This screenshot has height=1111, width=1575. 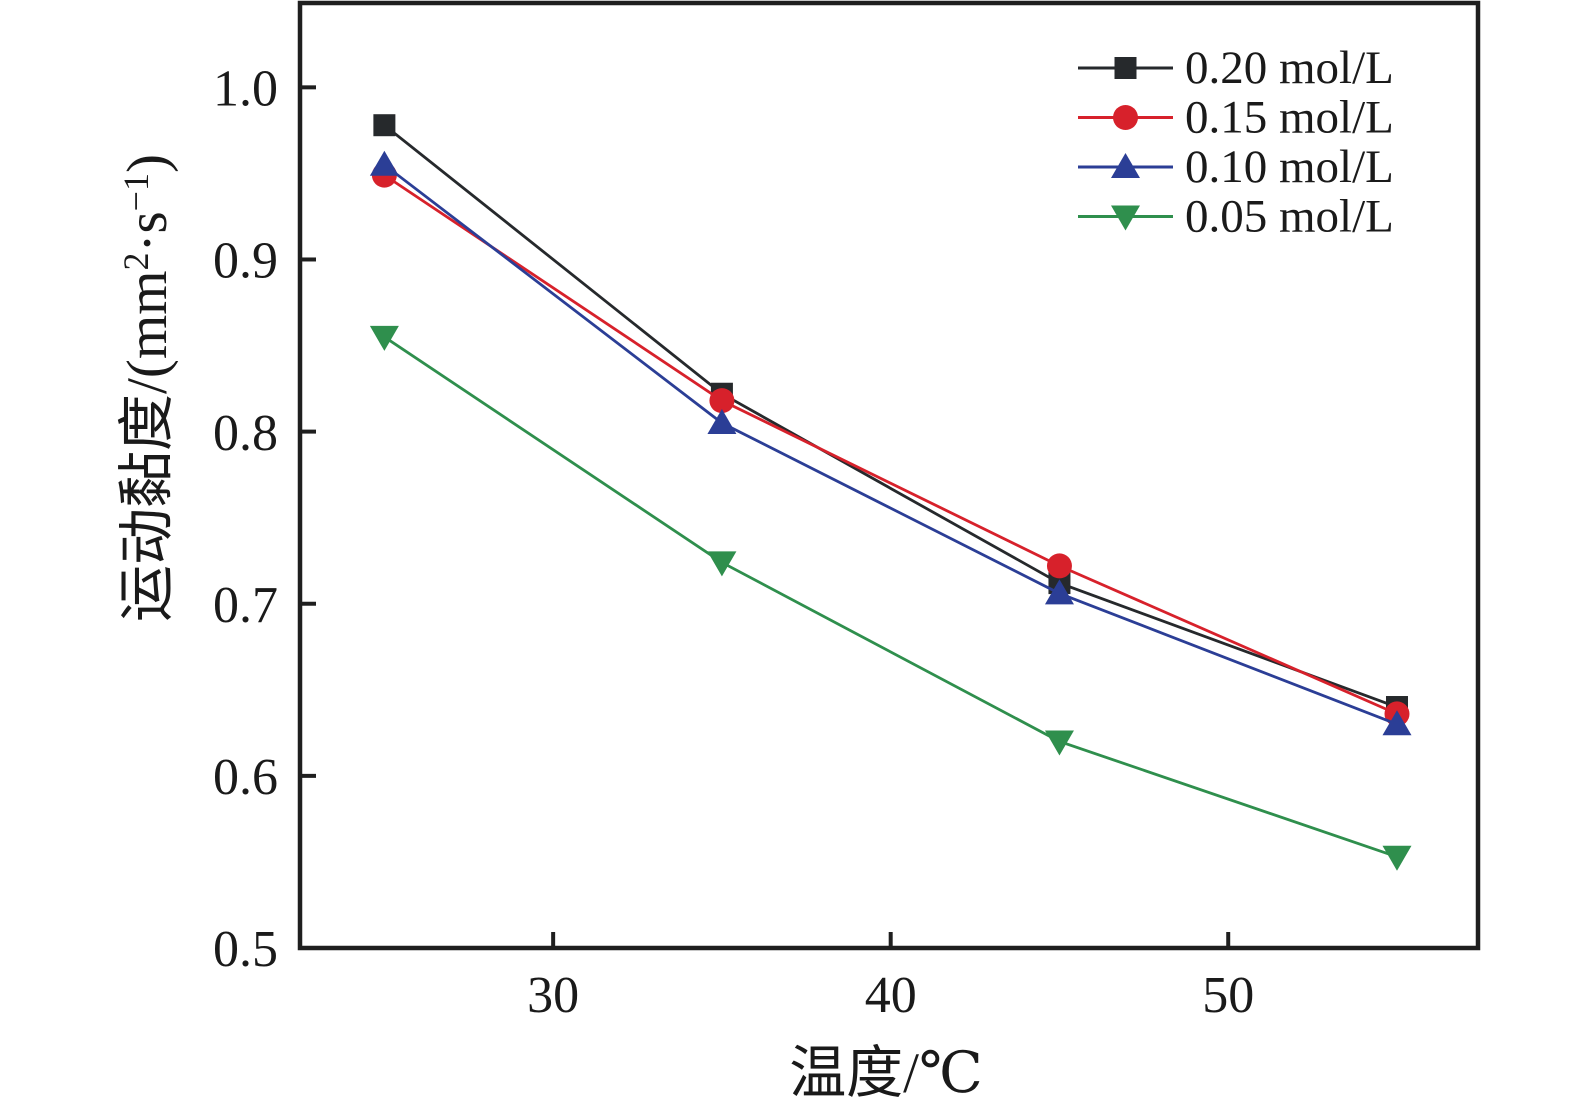 What do you see at coordinates (1289, 217) in the screenshot?
I see `legend-label: 0.05 mol/L` at bounding box center [1289, 217].